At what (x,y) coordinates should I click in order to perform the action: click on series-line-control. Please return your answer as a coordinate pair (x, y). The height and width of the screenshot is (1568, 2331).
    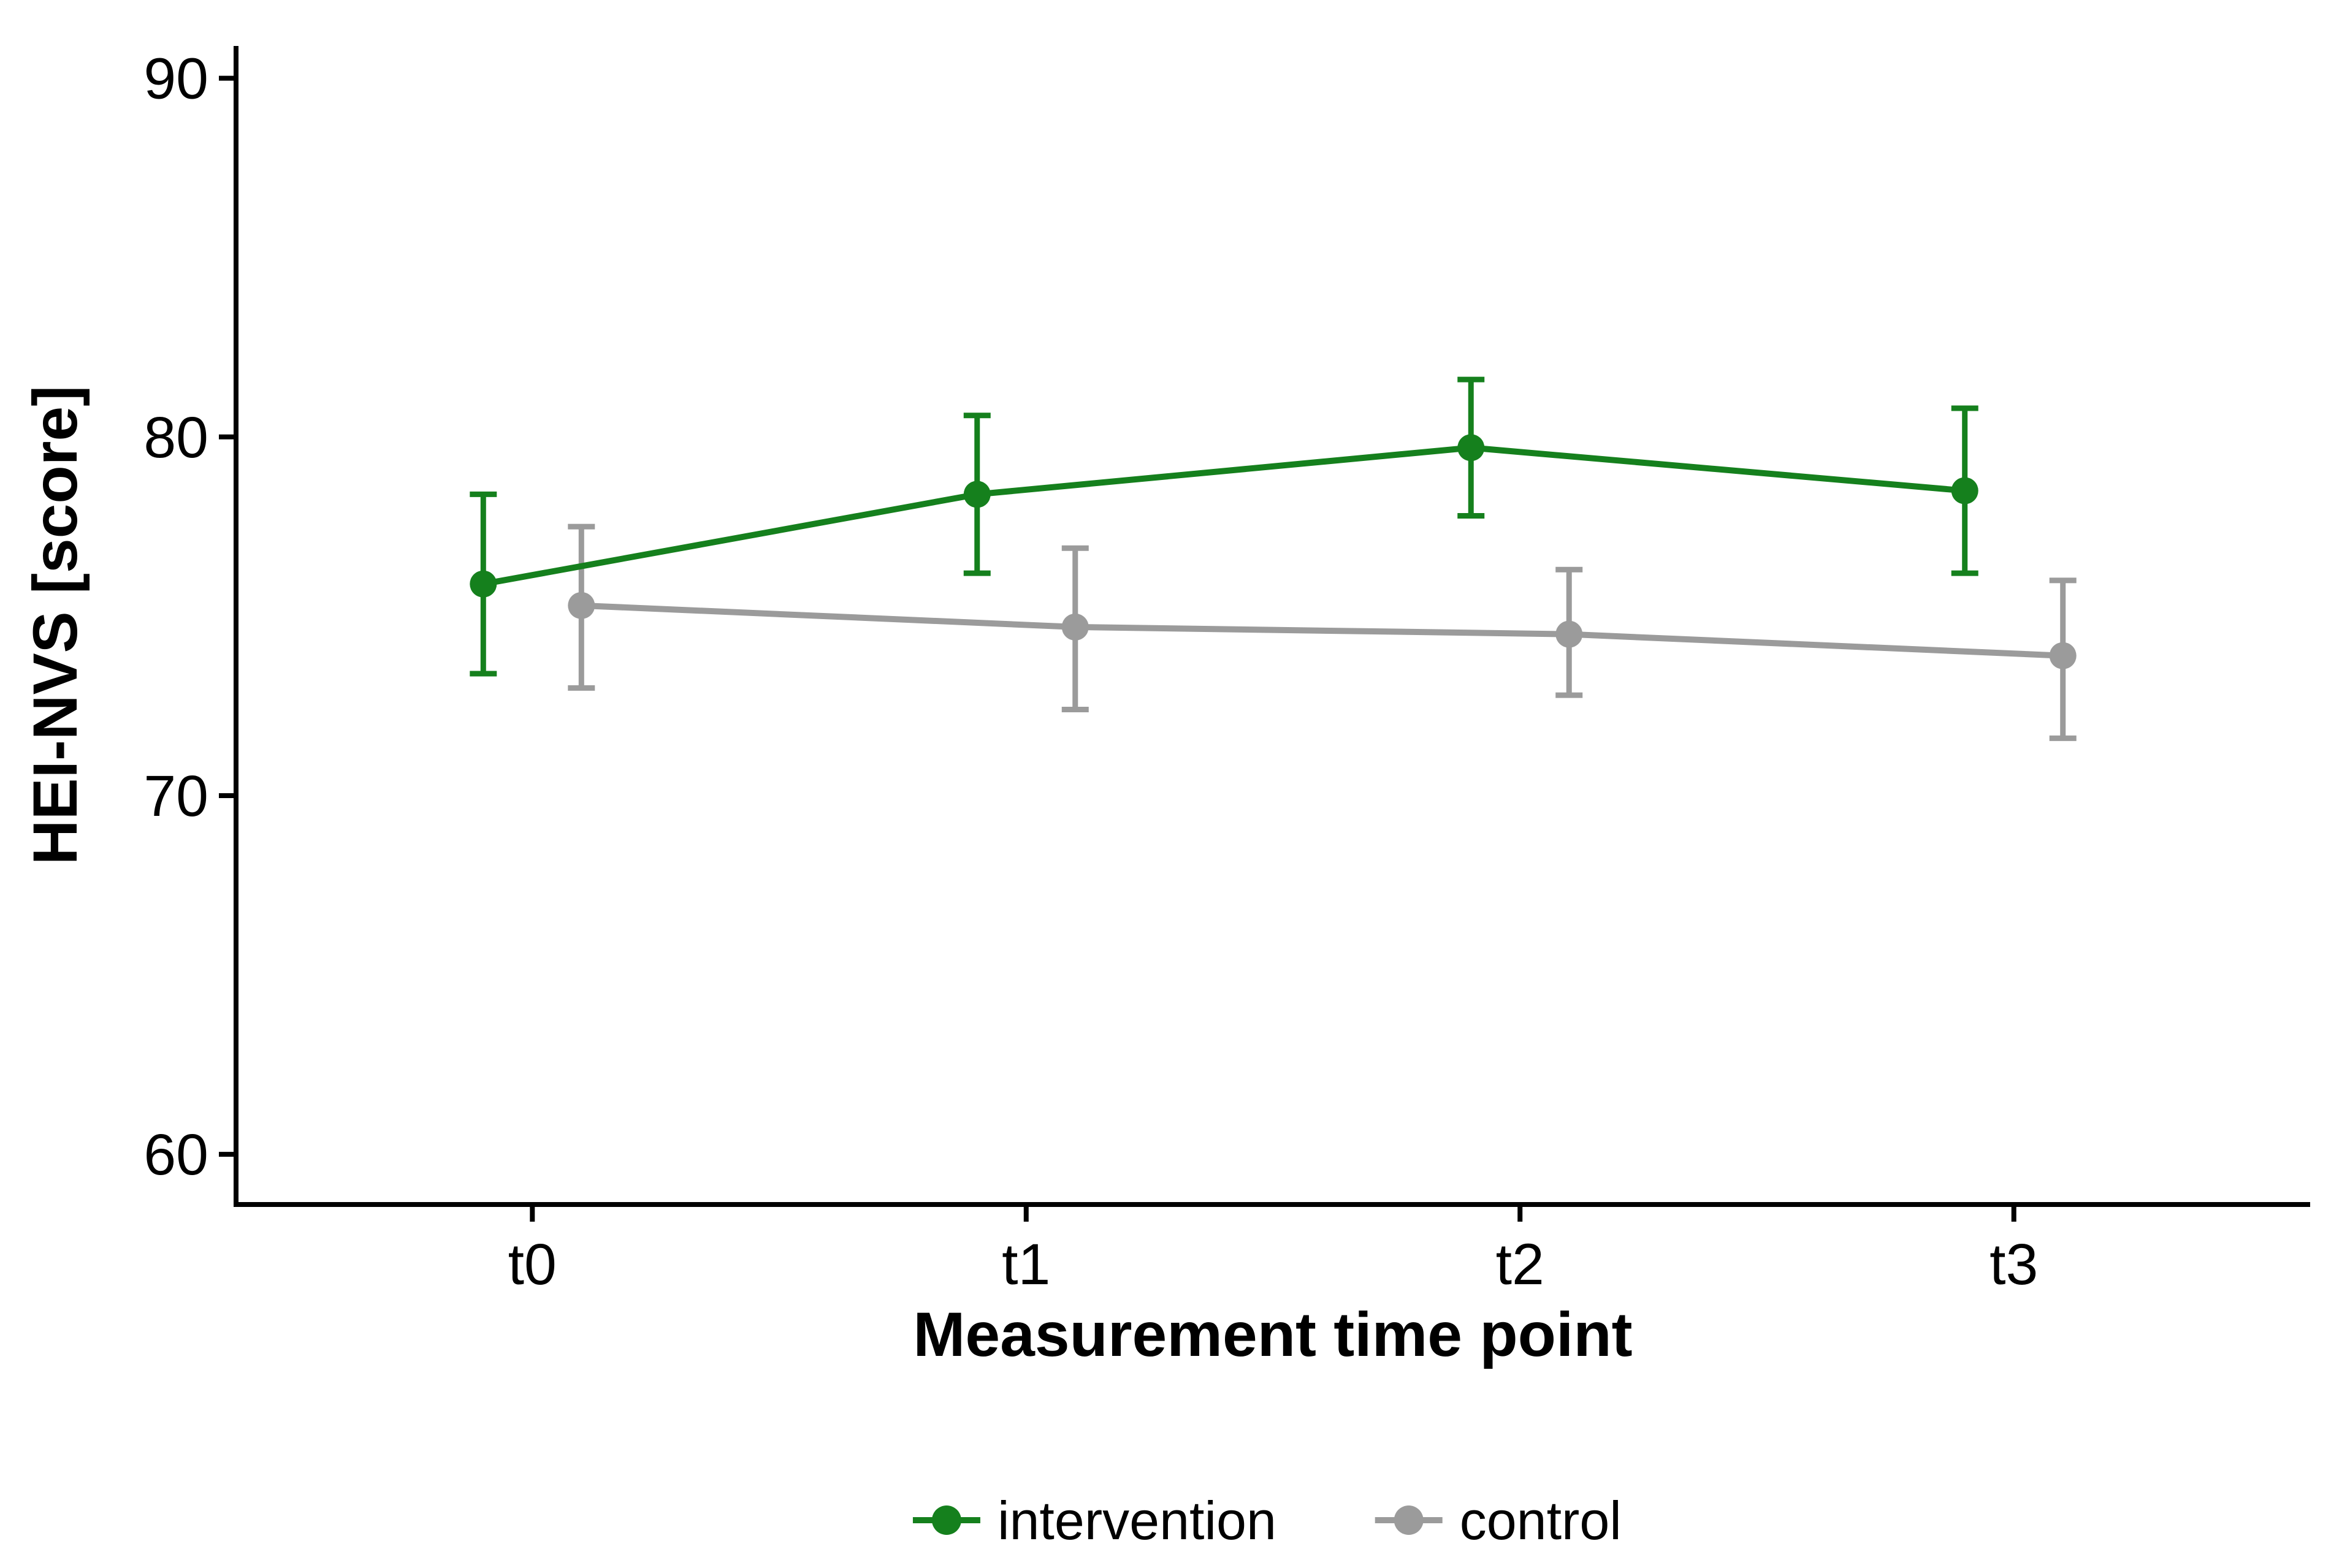
    Looking at the image, I should click on (1322, 631).